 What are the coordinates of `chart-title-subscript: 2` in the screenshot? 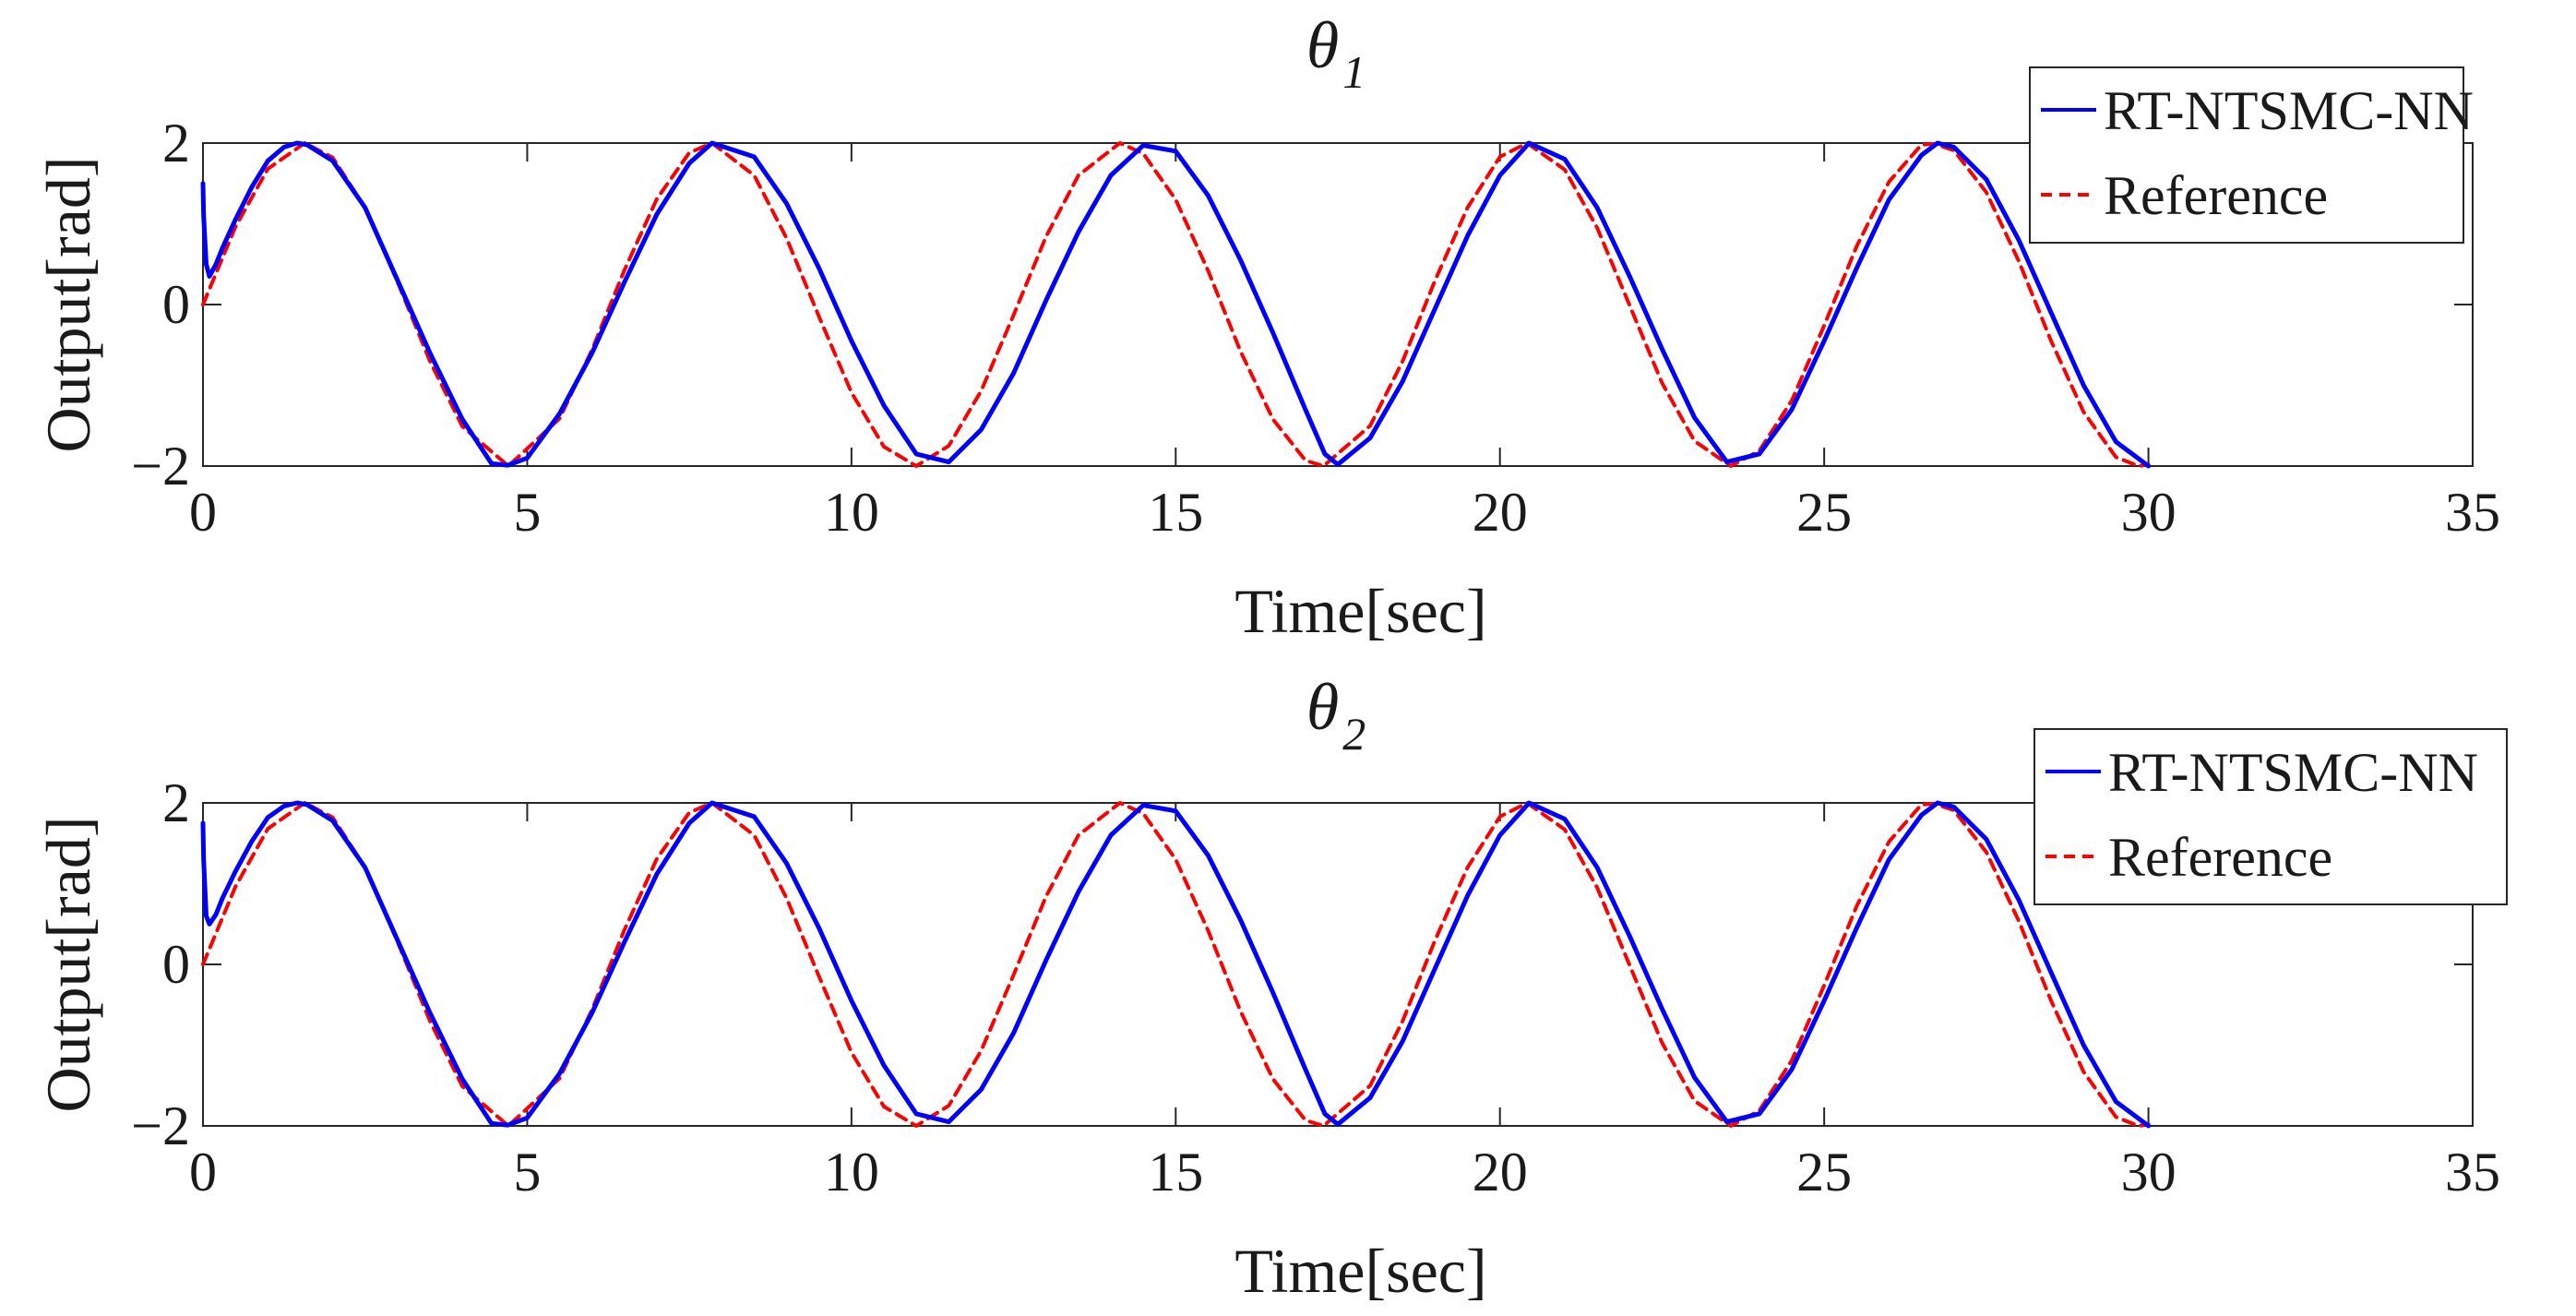 It's located at (1354, 734).